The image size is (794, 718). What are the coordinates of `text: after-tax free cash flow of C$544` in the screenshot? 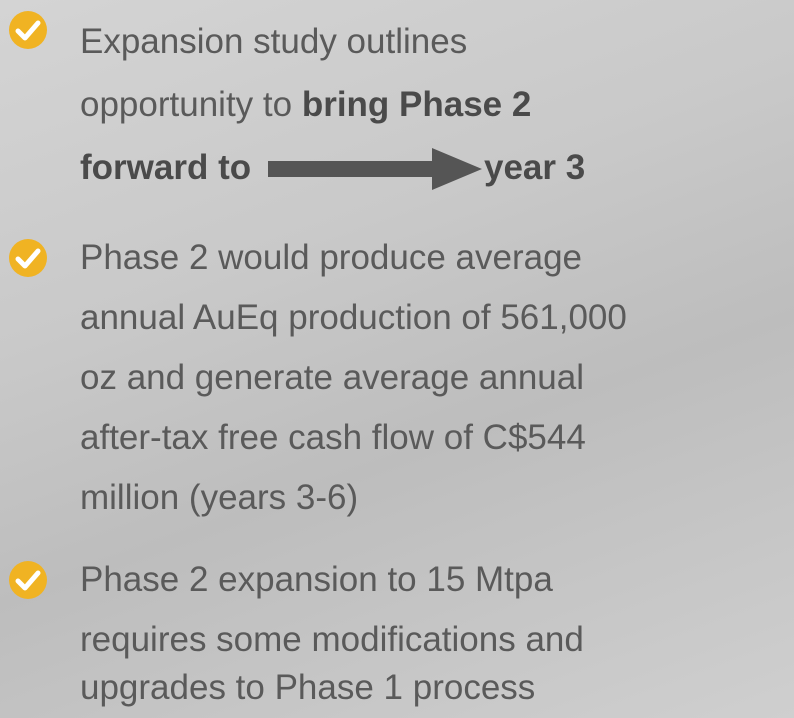 It's located at (333, 437).